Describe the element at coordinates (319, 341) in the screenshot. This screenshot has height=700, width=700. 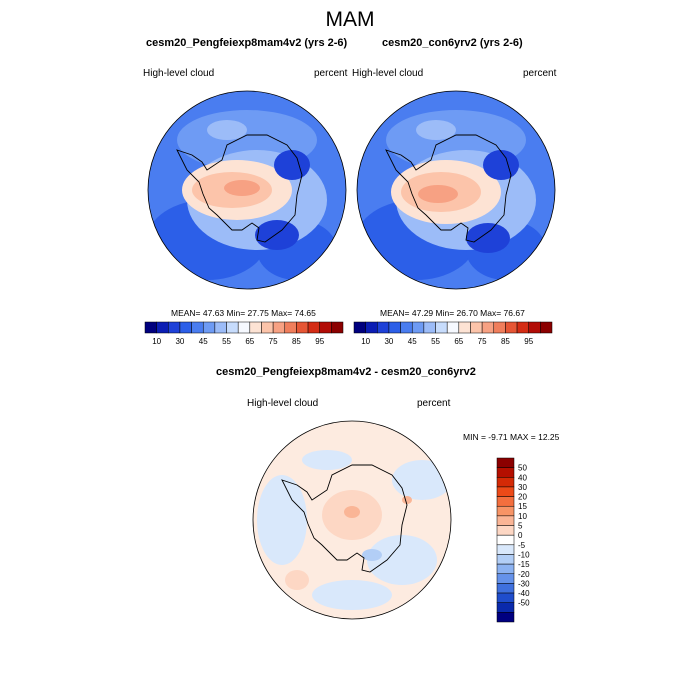
I see `panel1-colorbar-tick-label: 95` at that location.